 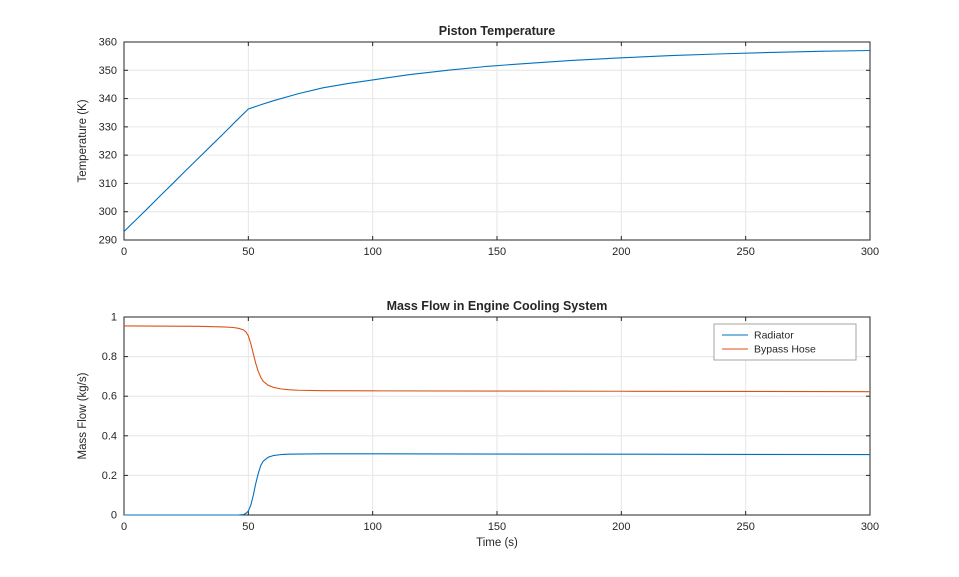 I want to click on y-tick-label: 350, so click(x=108, y=71).